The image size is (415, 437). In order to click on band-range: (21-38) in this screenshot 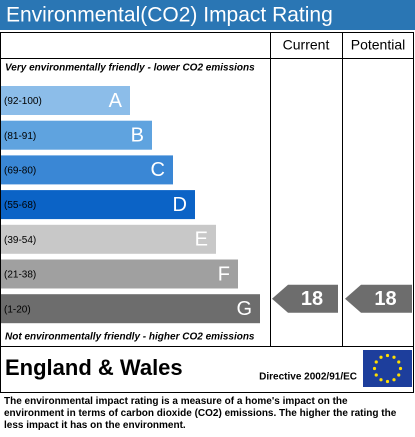, I will do `click(20, 275)`.